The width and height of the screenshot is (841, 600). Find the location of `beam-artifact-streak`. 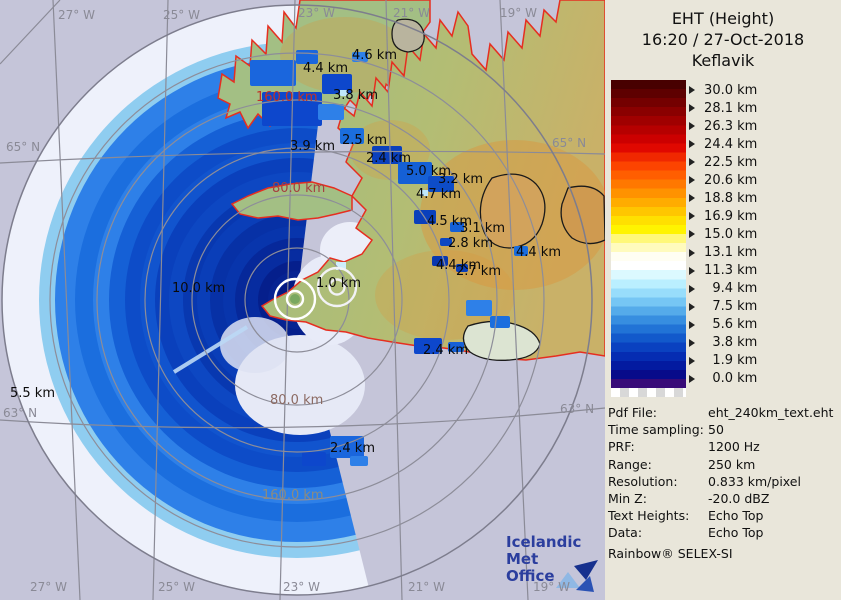

beam-artifact-streak is located at coordinates (210, 349).